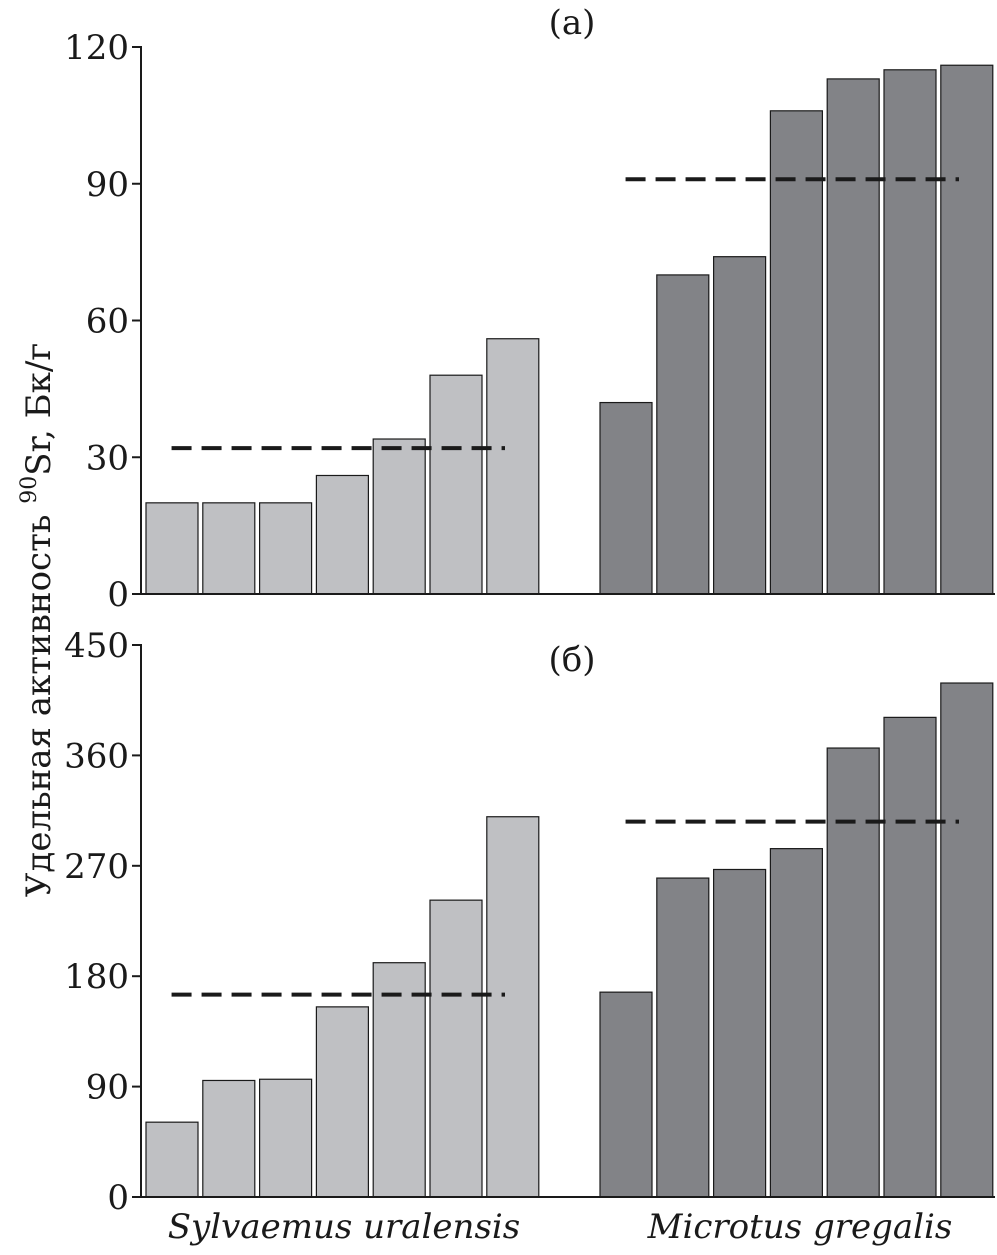 The height and width of the screenshot is (1255, 997). What do you see at coordinates (107, 322) in the screenshot?
I see `y-tick-label-a-60: 60` at bounding box center [107, 322].